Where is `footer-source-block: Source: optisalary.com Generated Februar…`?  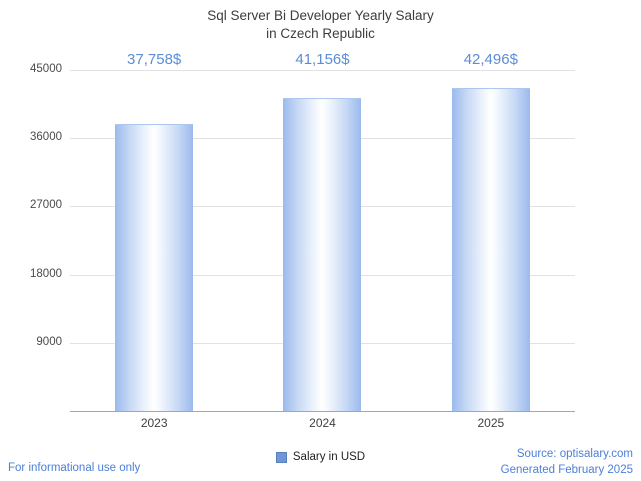 footer-source-block: Source: optisalary.com Generated Februar… is located at coordinates (567, 462).